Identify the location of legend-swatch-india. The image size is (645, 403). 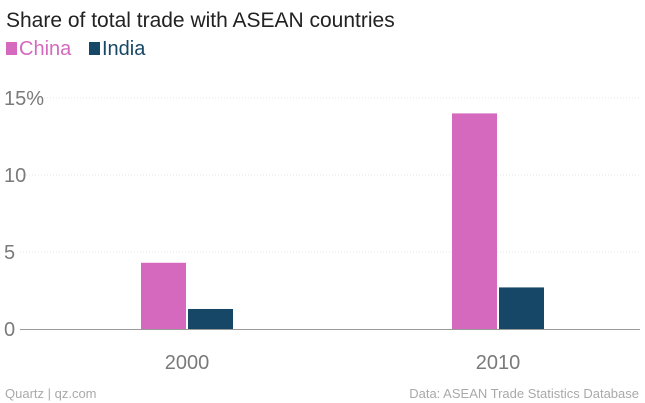
(94, 48).